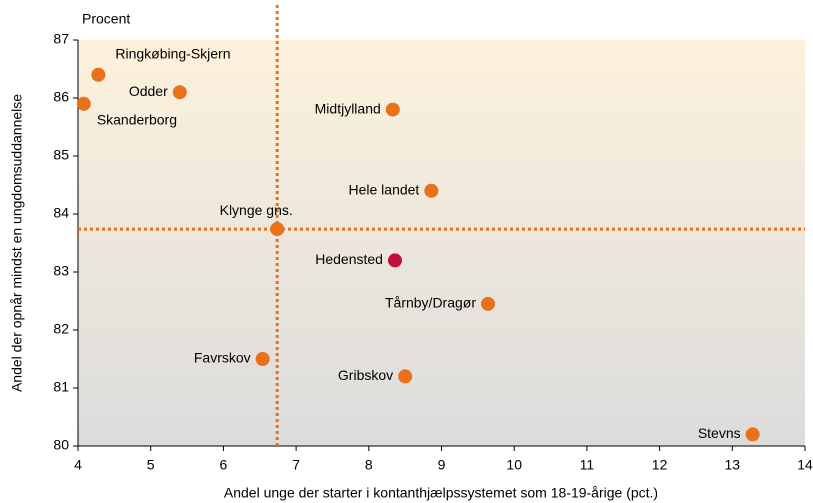  I want to click on x-tick-label: 14, so click(805, 465).